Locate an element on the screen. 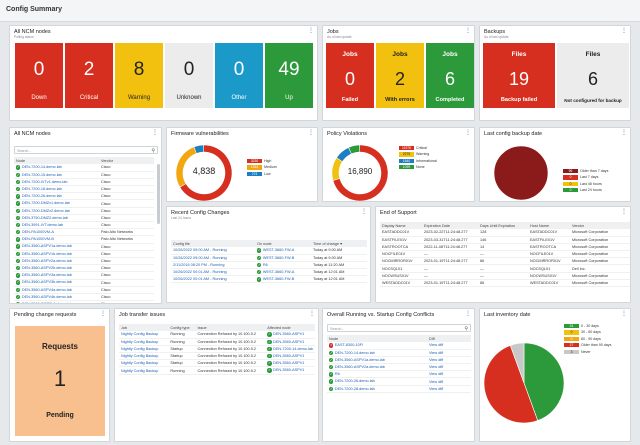 This screenshot has height=445, width=640. scrollbar is located at coordinates (158, 194).